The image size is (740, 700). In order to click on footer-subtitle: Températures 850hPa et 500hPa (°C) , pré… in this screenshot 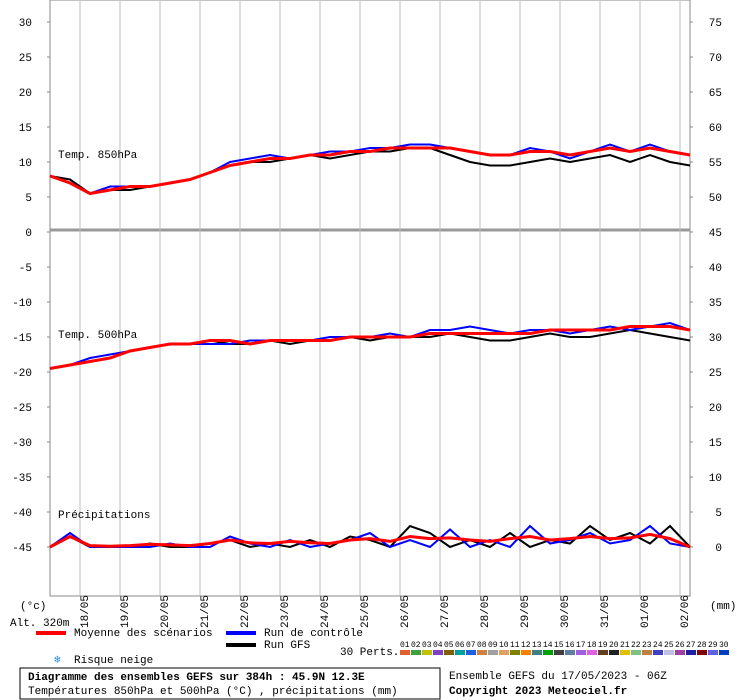, I will do `click(213, 692)`.